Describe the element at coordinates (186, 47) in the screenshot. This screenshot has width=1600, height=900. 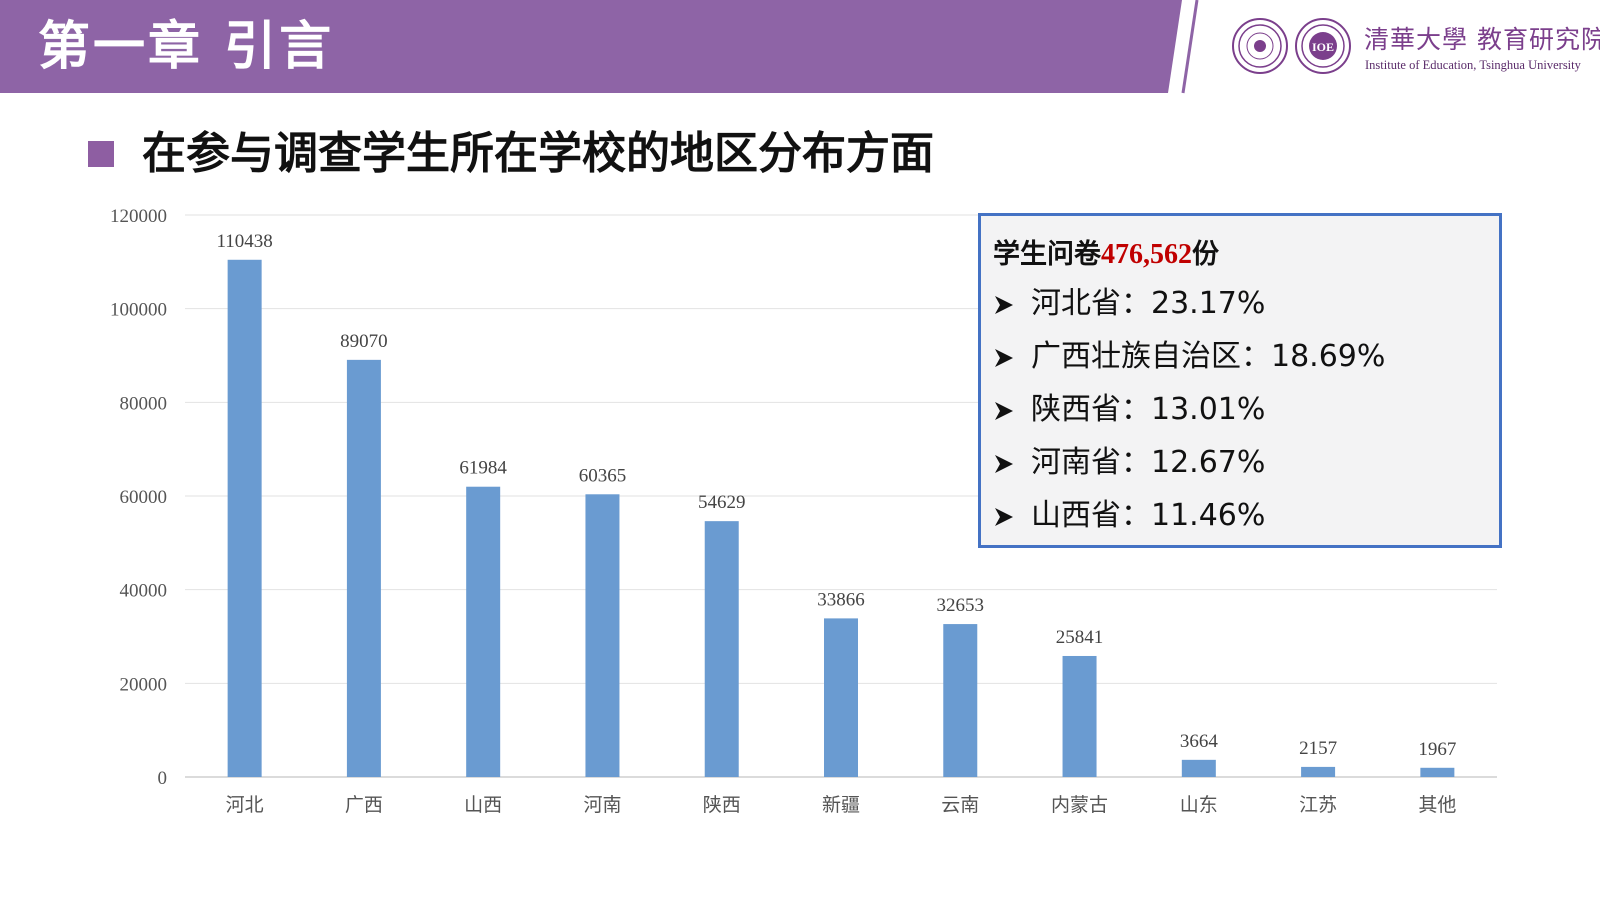
I see `chapter-title: 第一章 引言` at that location.